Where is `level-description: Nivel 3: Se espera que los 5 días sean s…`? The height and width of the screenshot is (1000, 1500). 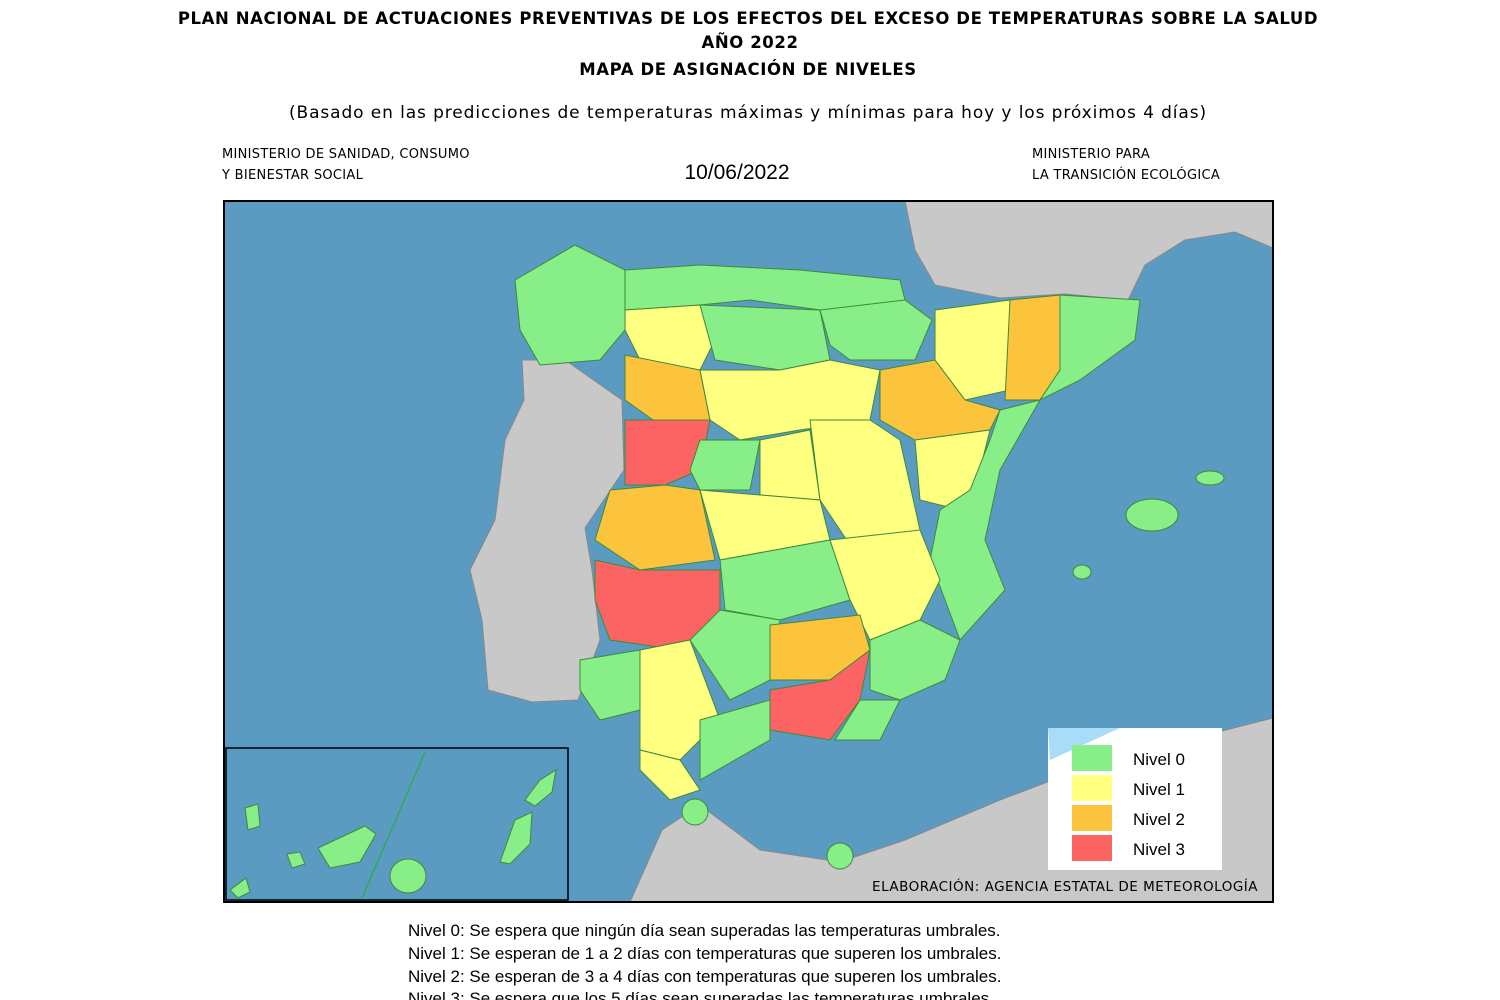
level-description: Nivel 3: Se espera que los 5 días sean s… is located at coordinates (701, 994).